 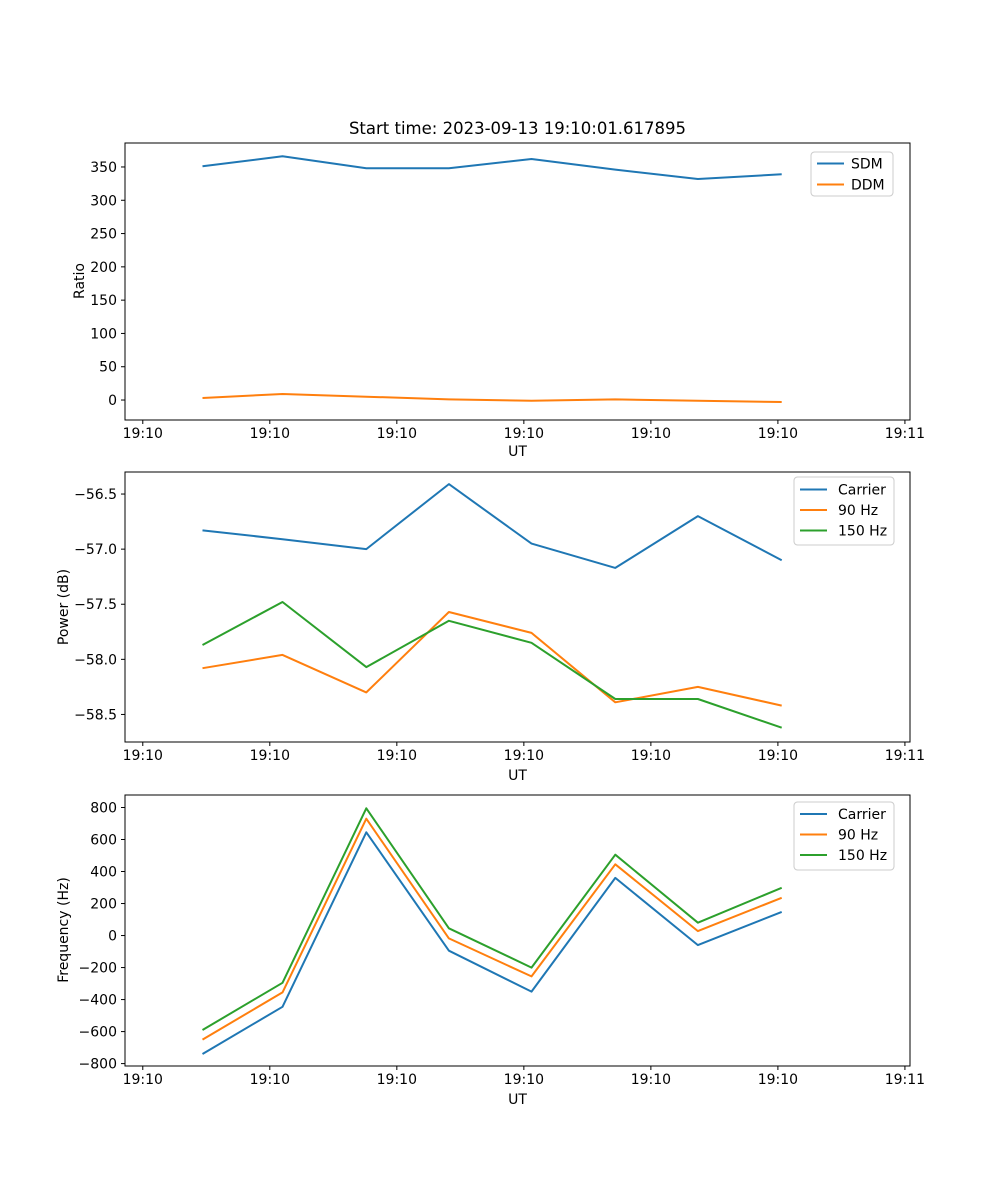 What do you see at coordinates (867, 165) in the screenshot?
I see `legend-sdm-label: SDM` at bounding box center [867, 165].